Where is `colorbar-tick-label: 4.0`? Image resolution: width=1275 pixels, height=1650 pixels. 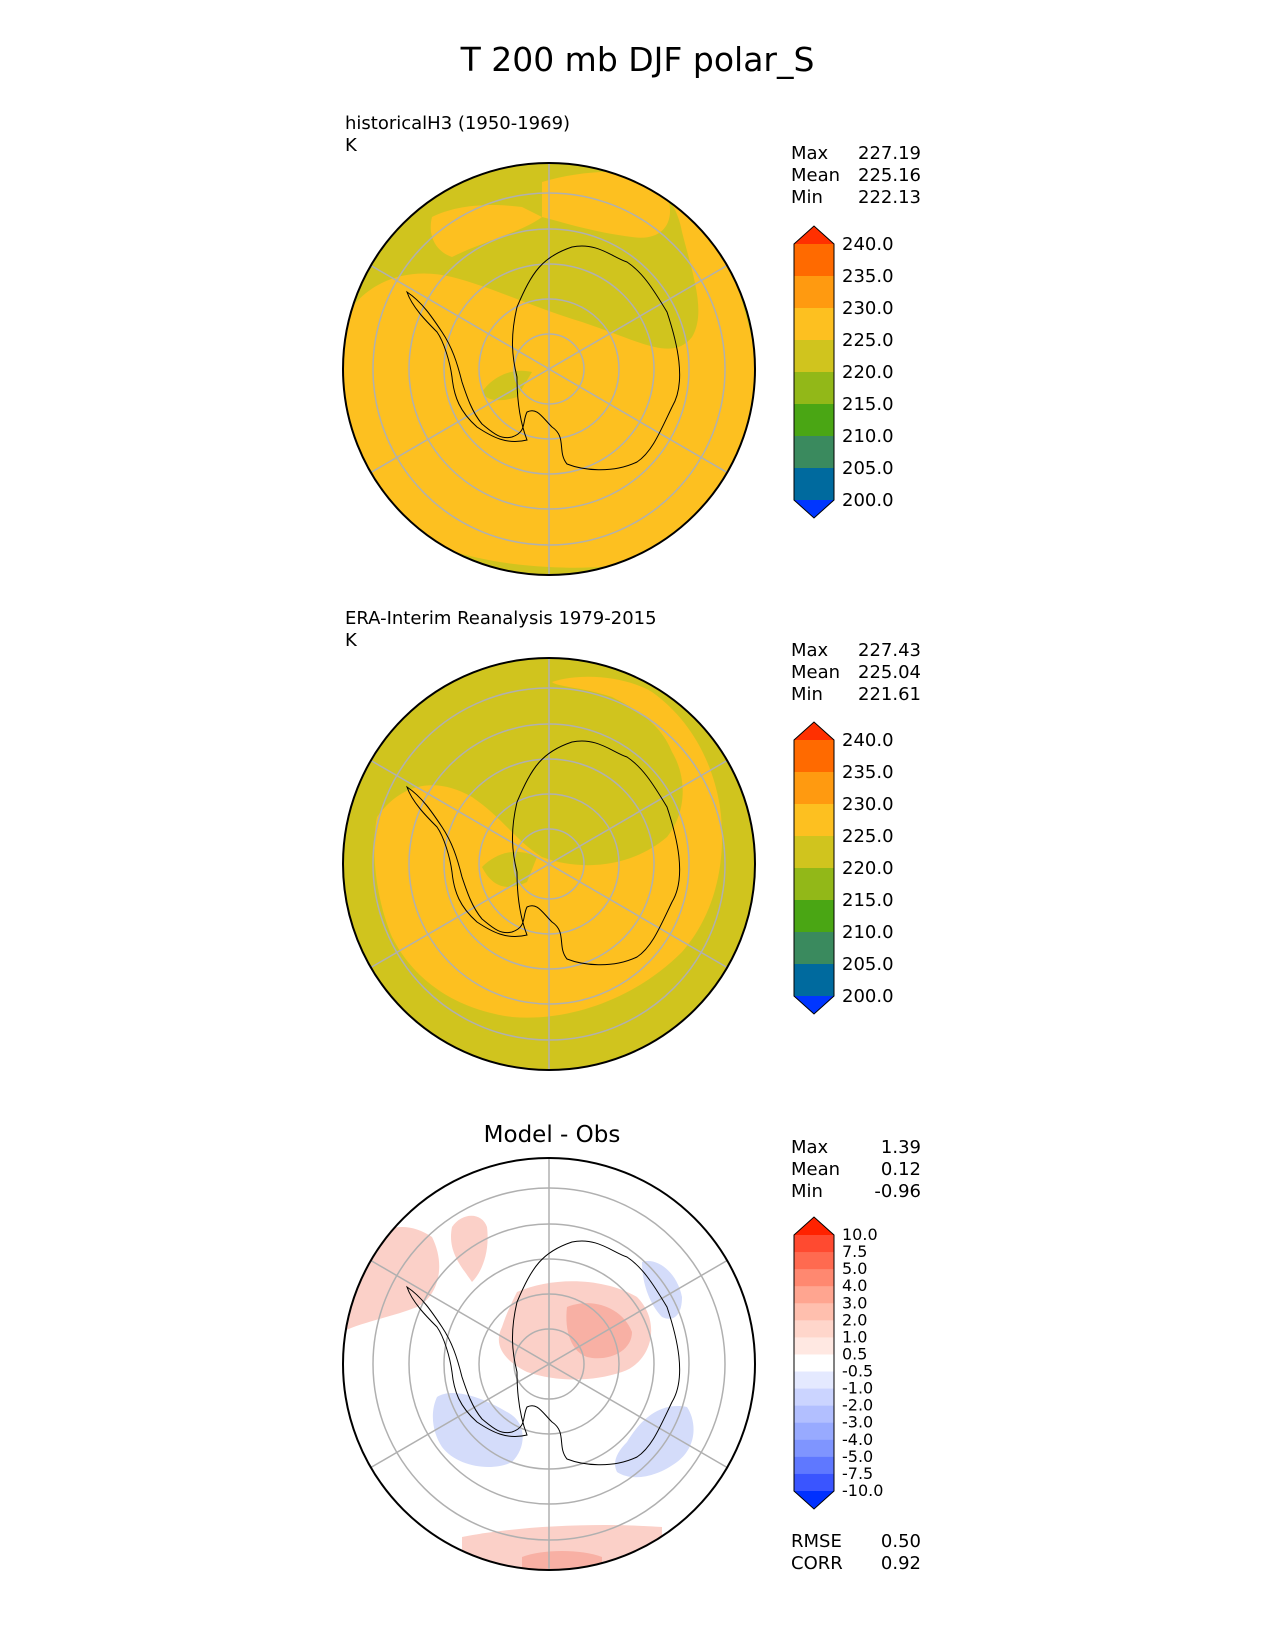 colorbar-tick-label: 4.0 is located at coordinates (854, 1285).